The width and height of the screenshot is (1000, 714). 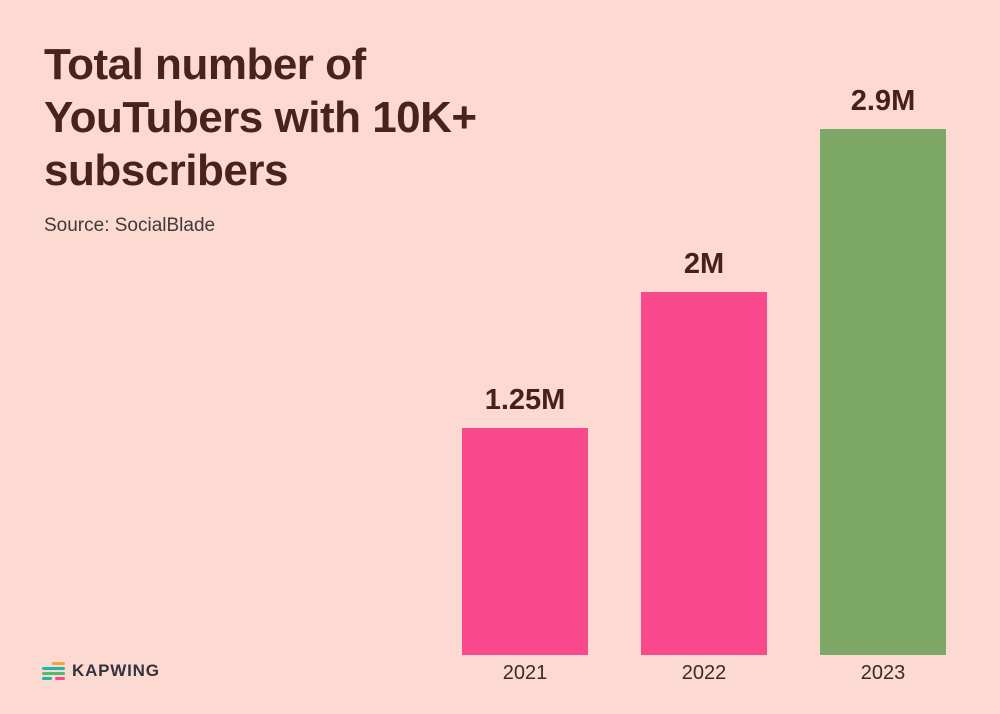 What do you see at coordinates (130, 225) in the screenshot?
I see `chart-source: Source: SocialBlade` at bounding box center [130, 225].